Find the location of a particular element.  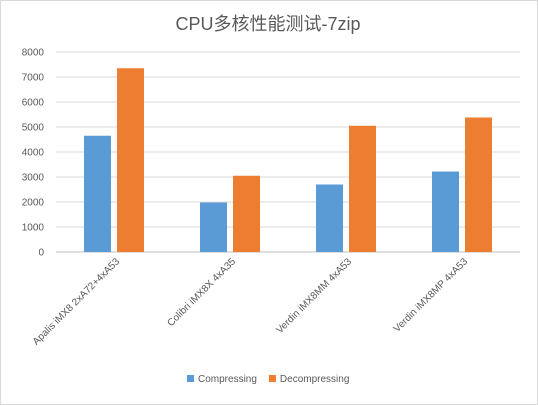

y-tick-label: 8000 is located at coordinates (33, 53).